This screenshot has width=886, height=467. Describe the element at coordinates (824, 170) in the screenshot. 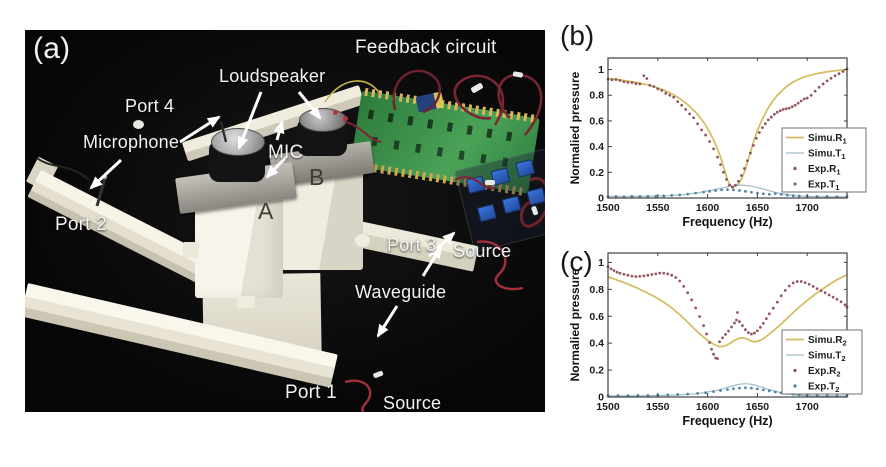

I see `svg-text: Exp.R1` at that location.